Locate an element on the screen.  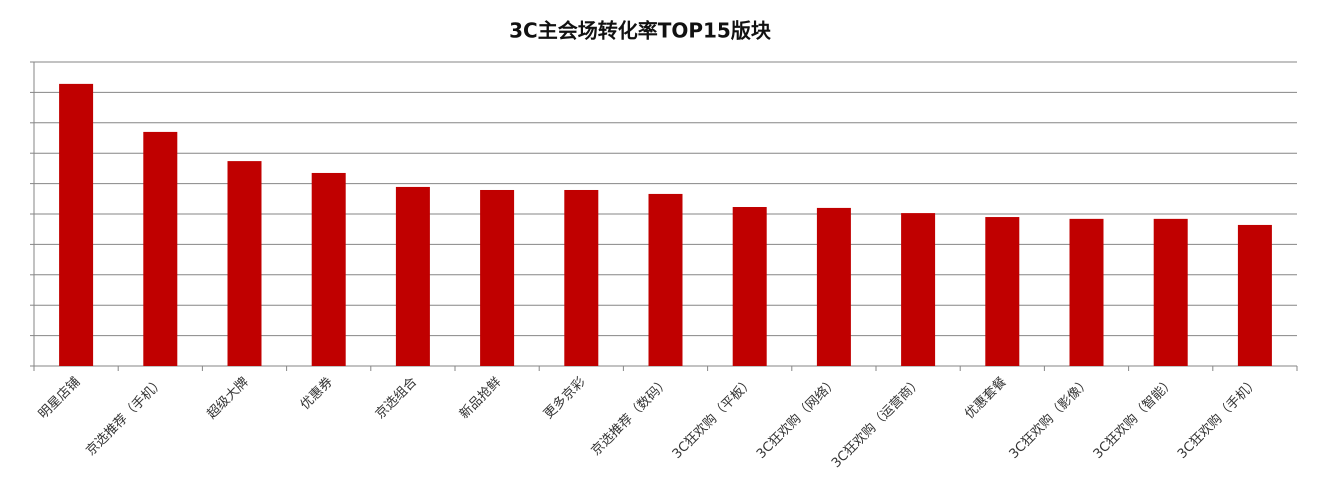
x-tick-label: 3C狂欢购（运营商） is located at coordinates (876, 422).